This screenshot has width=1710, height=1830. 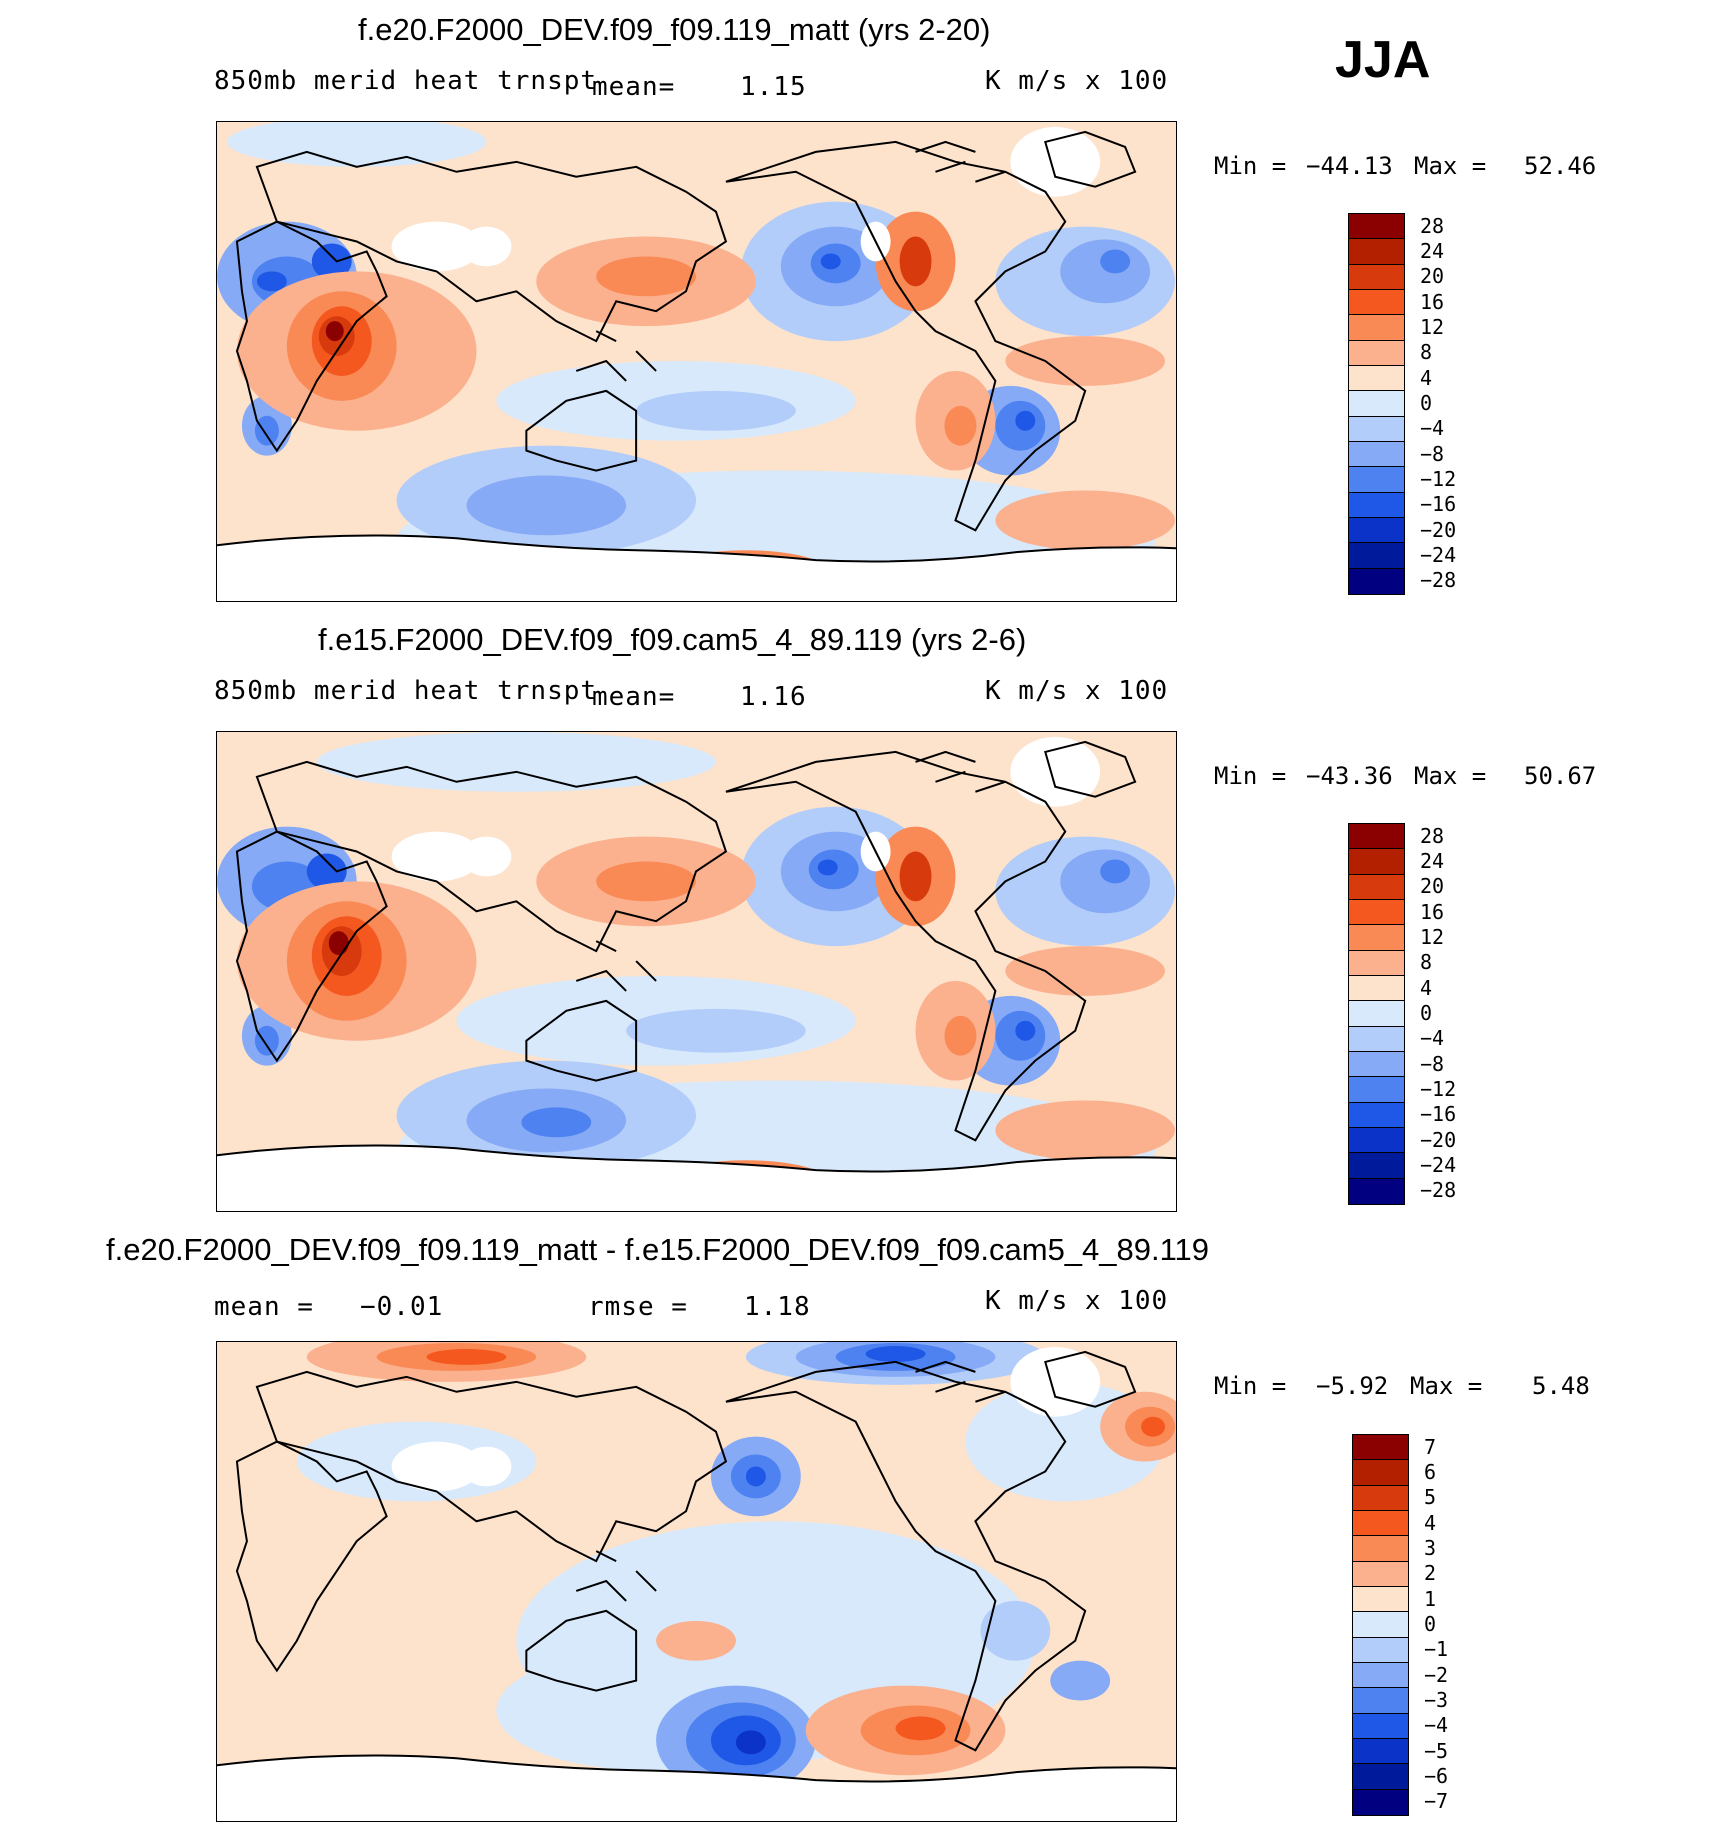 I want to click on panel-3-colorbar-label: −6, so click(x=1436, y=1776).